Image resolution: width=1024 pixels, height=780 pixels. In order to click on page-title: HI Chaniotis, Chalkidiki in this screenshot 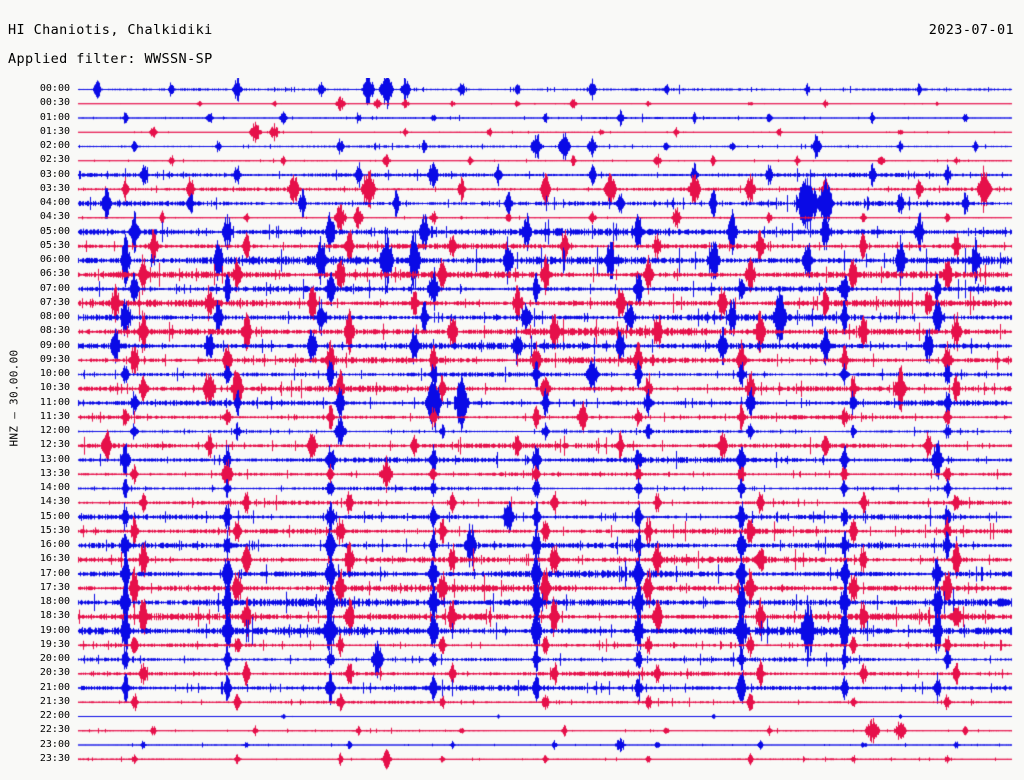, I will do `click(110, 30)`.